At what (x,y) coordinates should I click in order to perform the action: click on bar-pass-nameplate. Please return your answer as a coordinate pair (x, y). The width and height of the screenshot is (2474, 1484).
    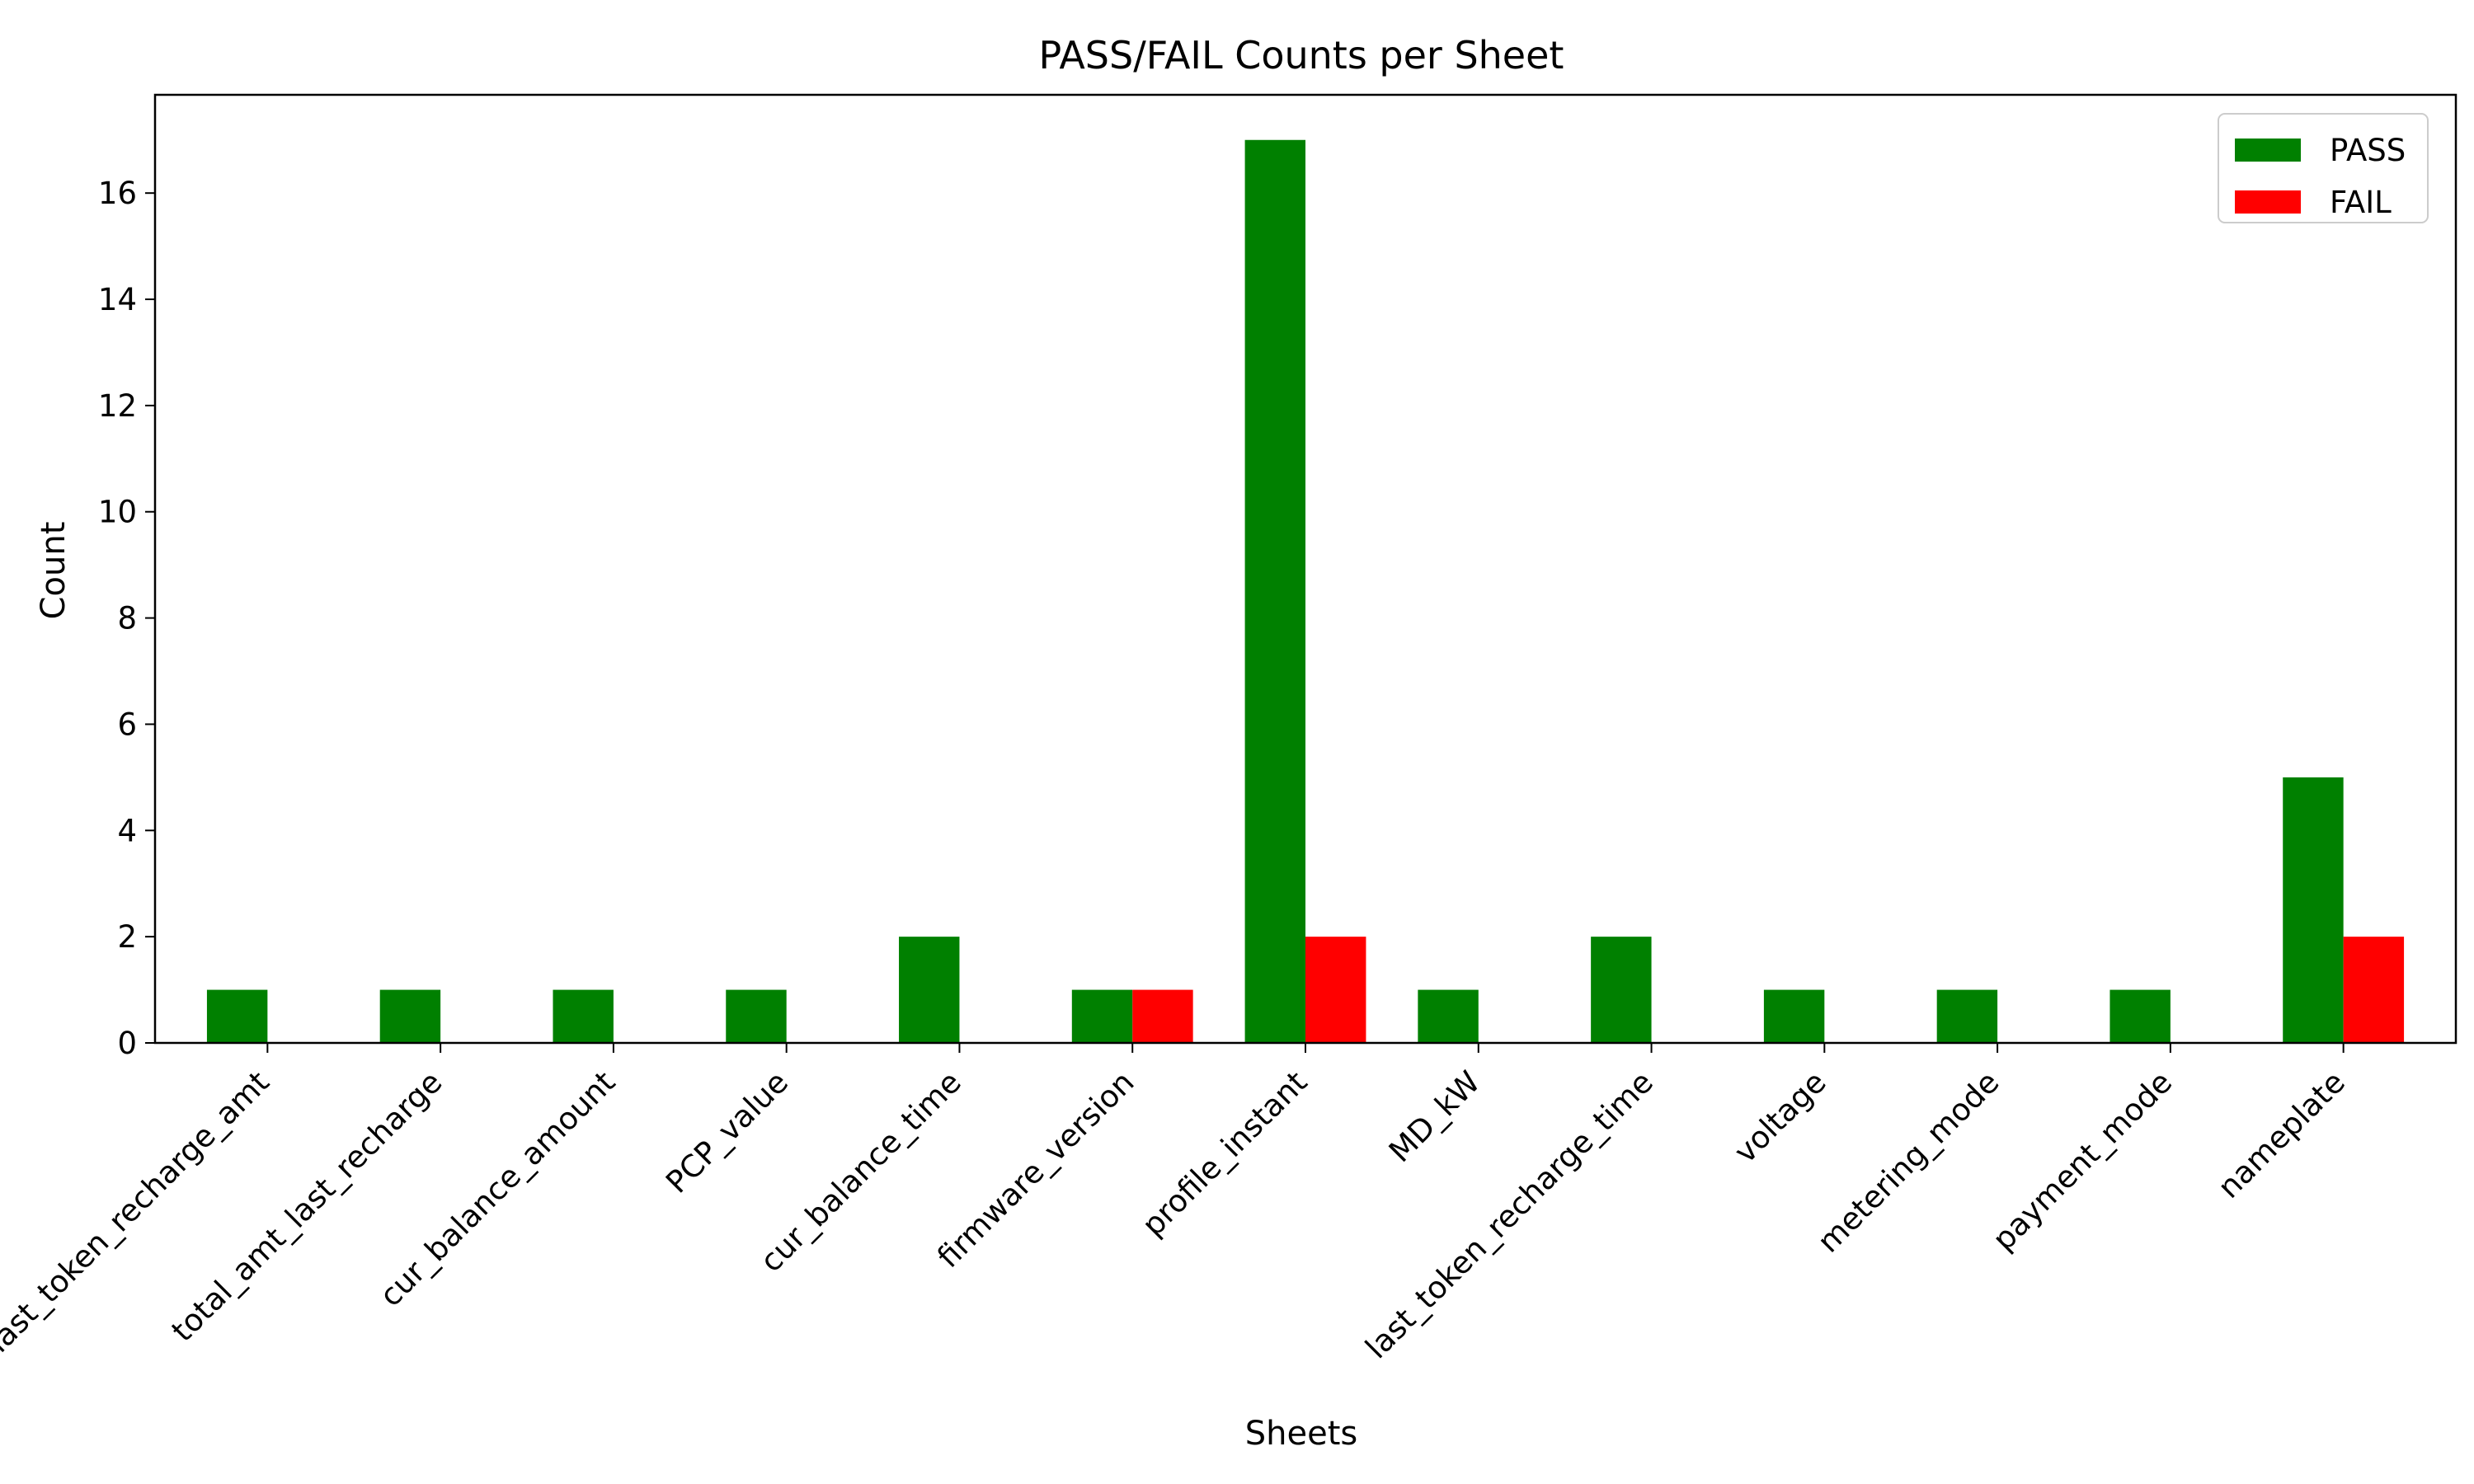
    Looking at the image, I should click on (2313, 910).